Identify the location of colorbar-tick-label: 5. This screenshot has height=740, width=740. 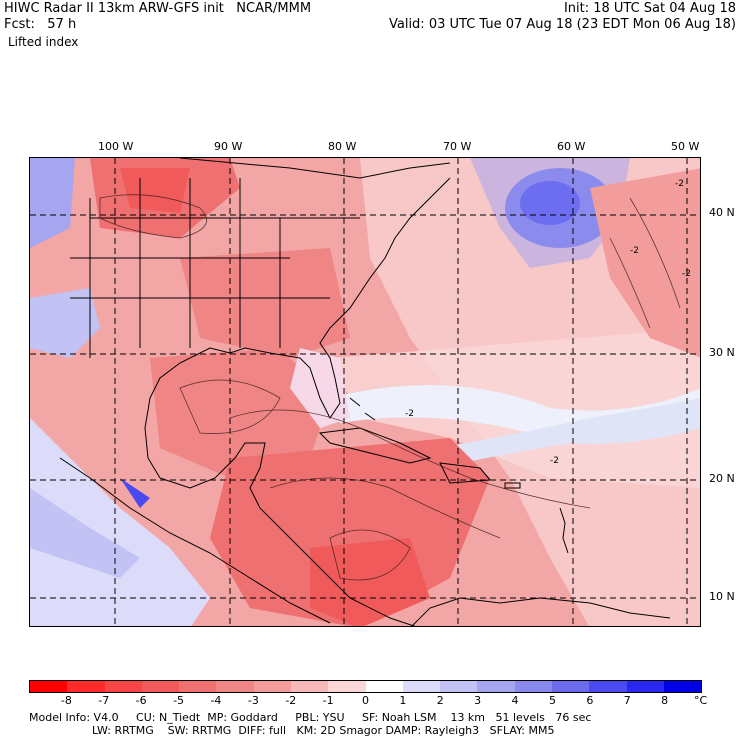
(552, 700).